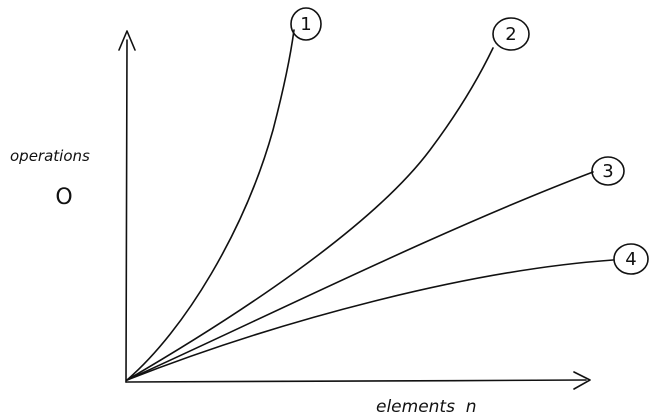 This screenshot has height=418, width=652. Describe the element at coordinates (63, 197) in the screenshot. I see `y-axis-symbol: O` at that location.